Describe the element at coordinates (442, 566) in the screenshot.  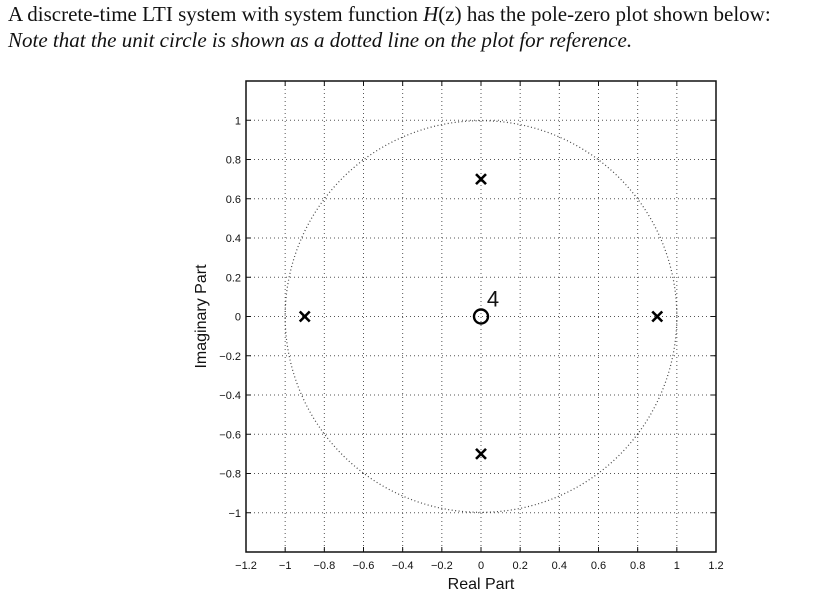
I see `x-tick-label: −0.2` at that location.